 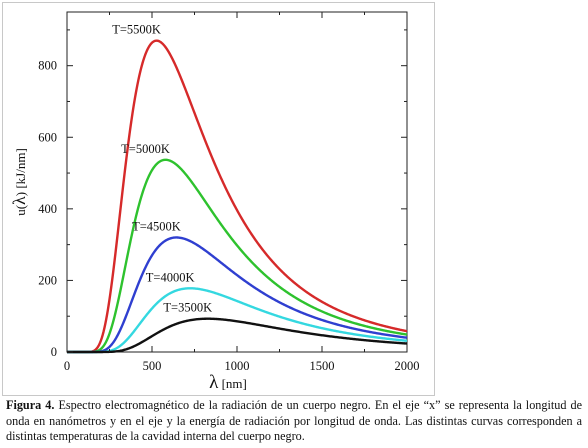 I want to click on y-axis-symbol: λ, so click(x=19, y=200).